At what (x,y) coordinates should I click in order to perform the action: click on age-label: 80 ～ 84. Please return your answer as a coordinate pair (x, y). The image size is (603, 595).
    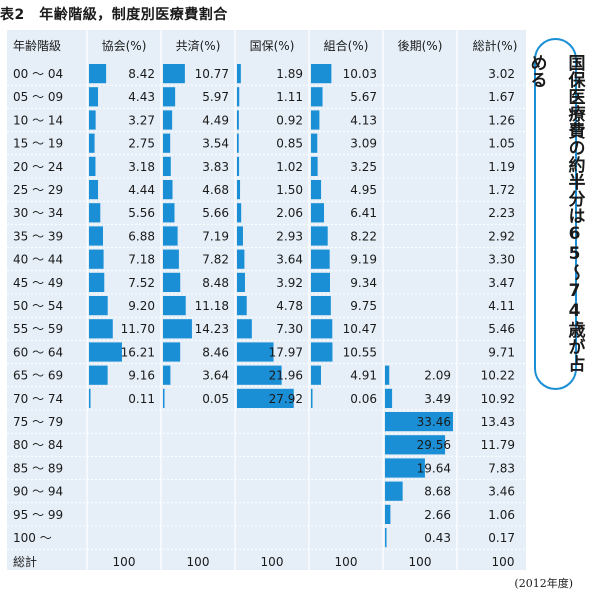
    Looking at the image, I should click on (38, 445).